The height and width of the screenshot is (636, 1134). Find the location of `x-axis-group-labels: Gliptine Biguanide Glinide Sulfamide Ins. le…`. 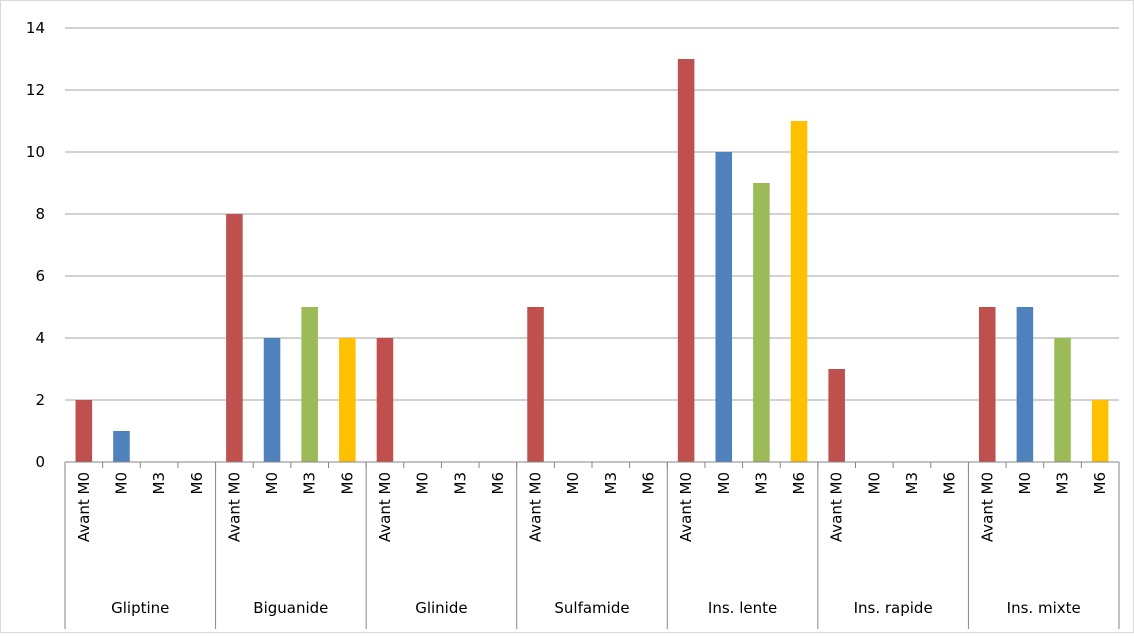

x-axis-group-labels: Gliptine Biguanide Glinide Sulfamide Ins. le… is located at coordinates (596, 608).